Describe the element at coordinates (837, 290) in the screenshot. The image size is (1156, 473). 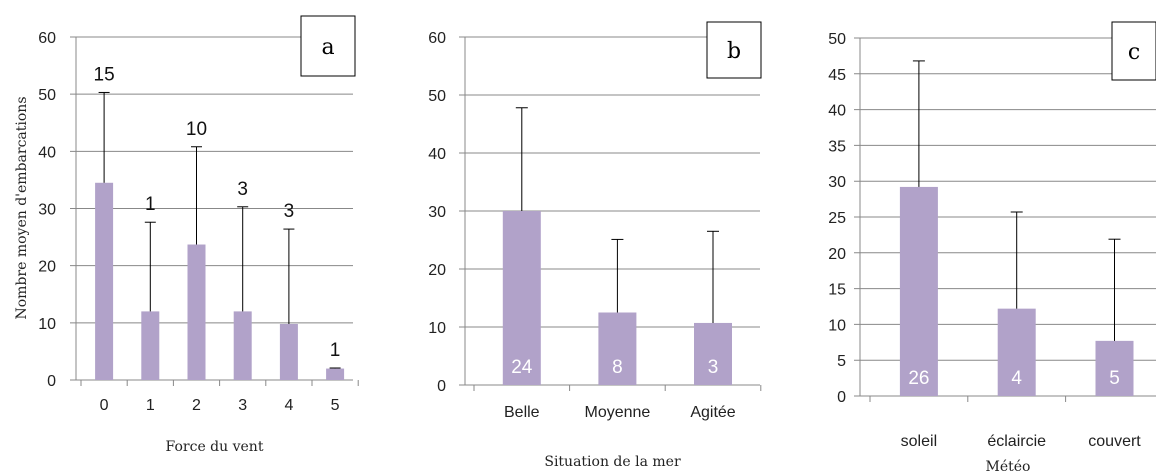
I see `y-tick-label: 15` at that location.